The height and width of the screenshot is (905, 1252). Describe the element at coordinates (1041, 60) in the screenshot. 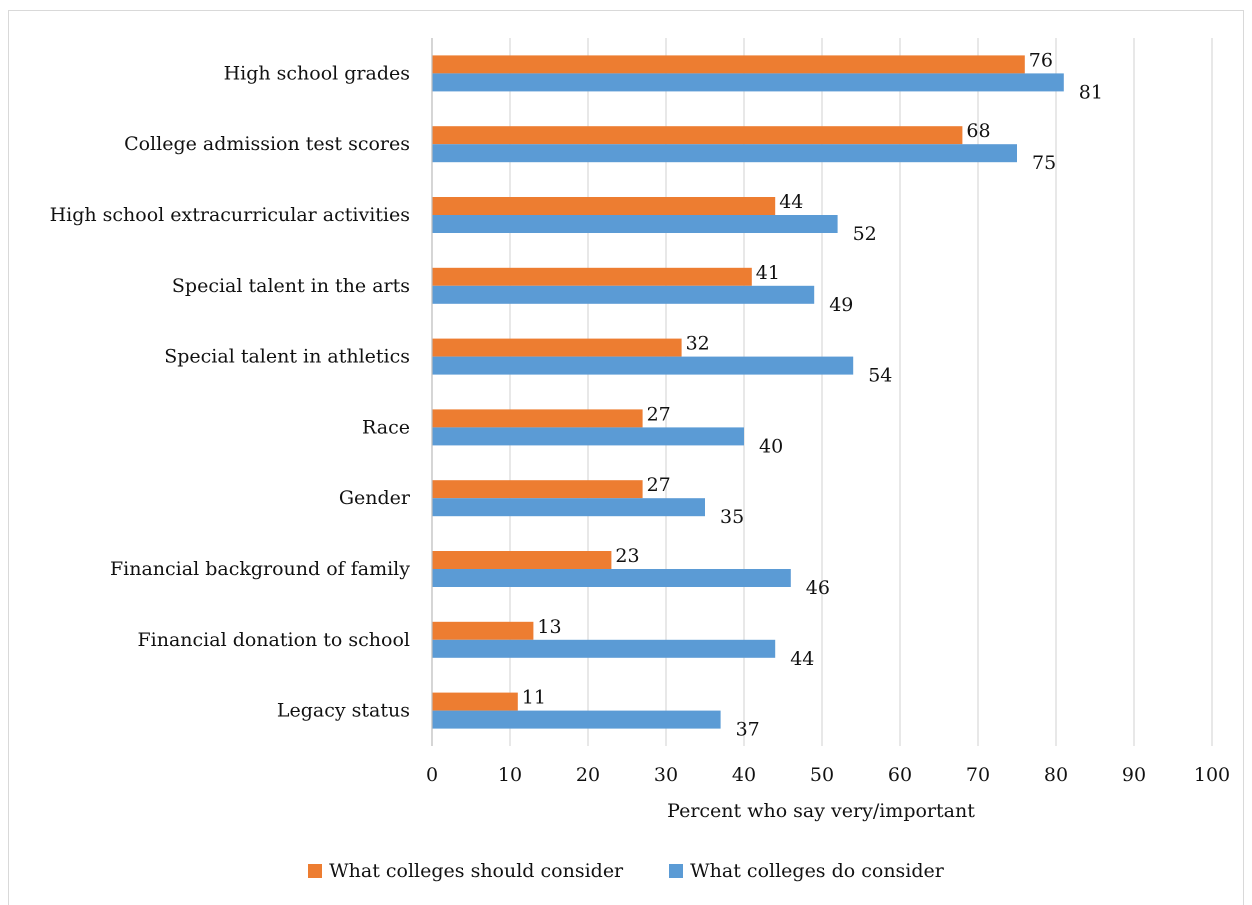

I see `data-label: 76` at that location.